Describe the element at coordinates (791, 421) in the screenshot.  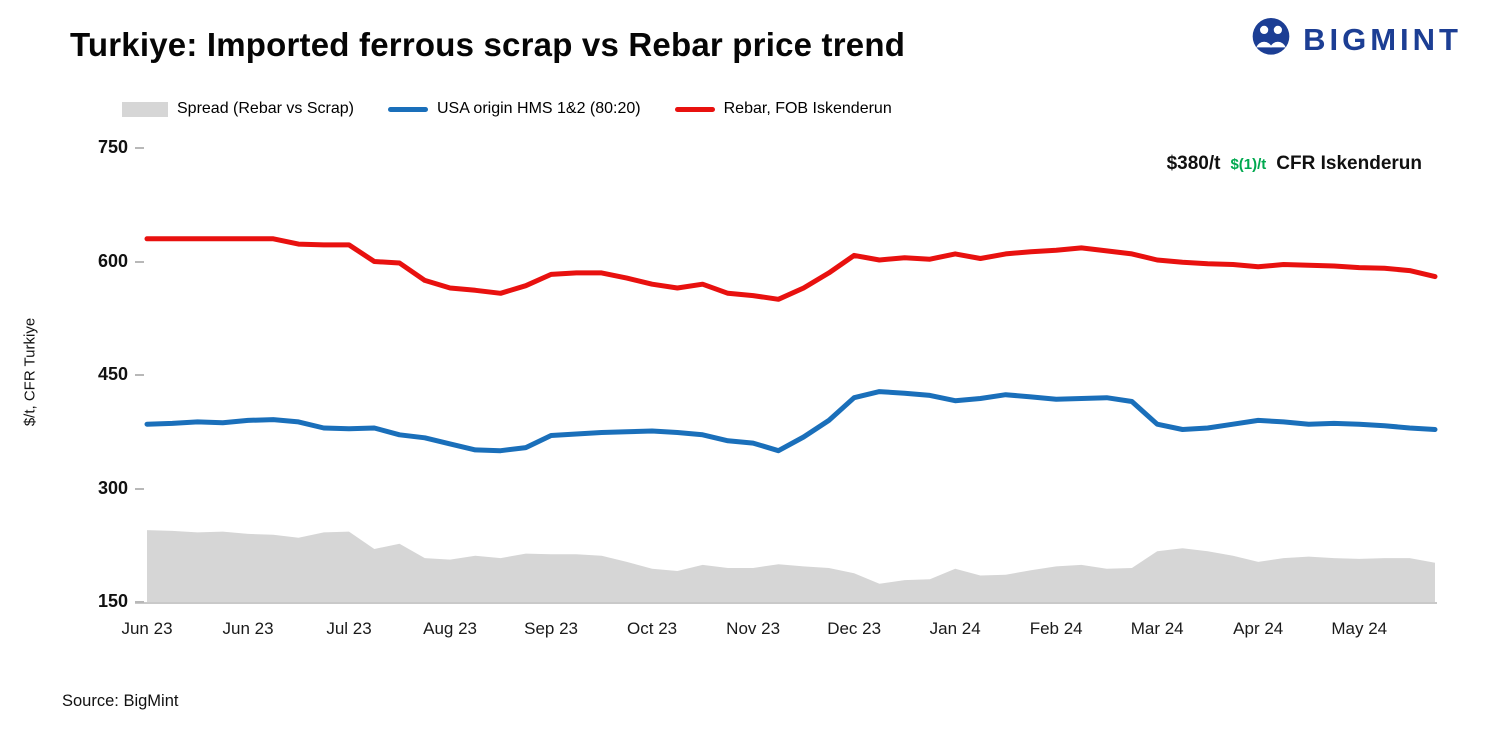
I see `scrap-line` at that location.